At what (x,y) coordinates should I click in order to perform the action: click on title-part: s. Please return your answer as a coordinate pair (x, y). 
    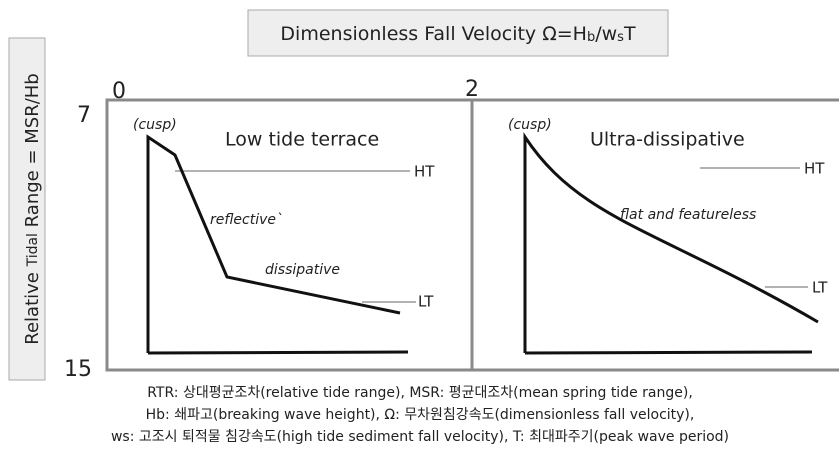
    Looking at the image, I should click on (620, 37).